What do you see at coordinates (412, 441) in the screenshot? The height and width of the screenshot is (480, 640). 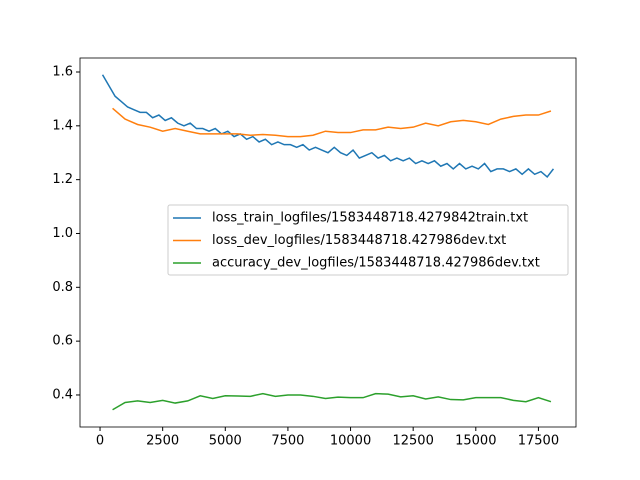 I see `x-tick-label: 12500` at bounding box center [412, 441].